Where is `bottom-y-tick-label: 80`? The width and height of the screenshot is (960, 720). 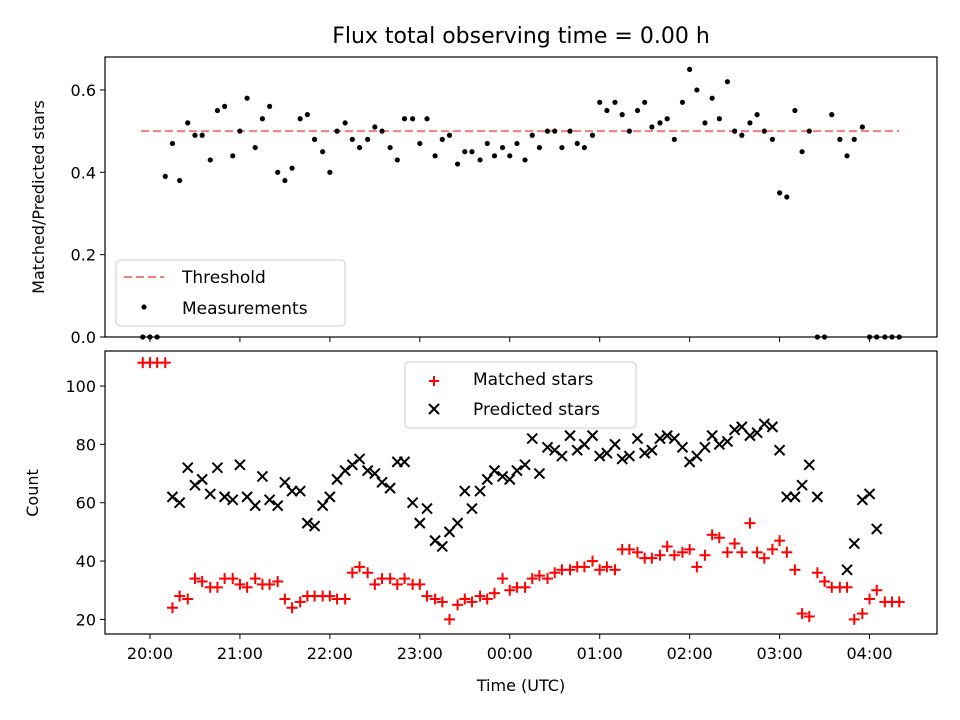 bottom-y-tick-label: 80 is located at coordinates (86, 444).